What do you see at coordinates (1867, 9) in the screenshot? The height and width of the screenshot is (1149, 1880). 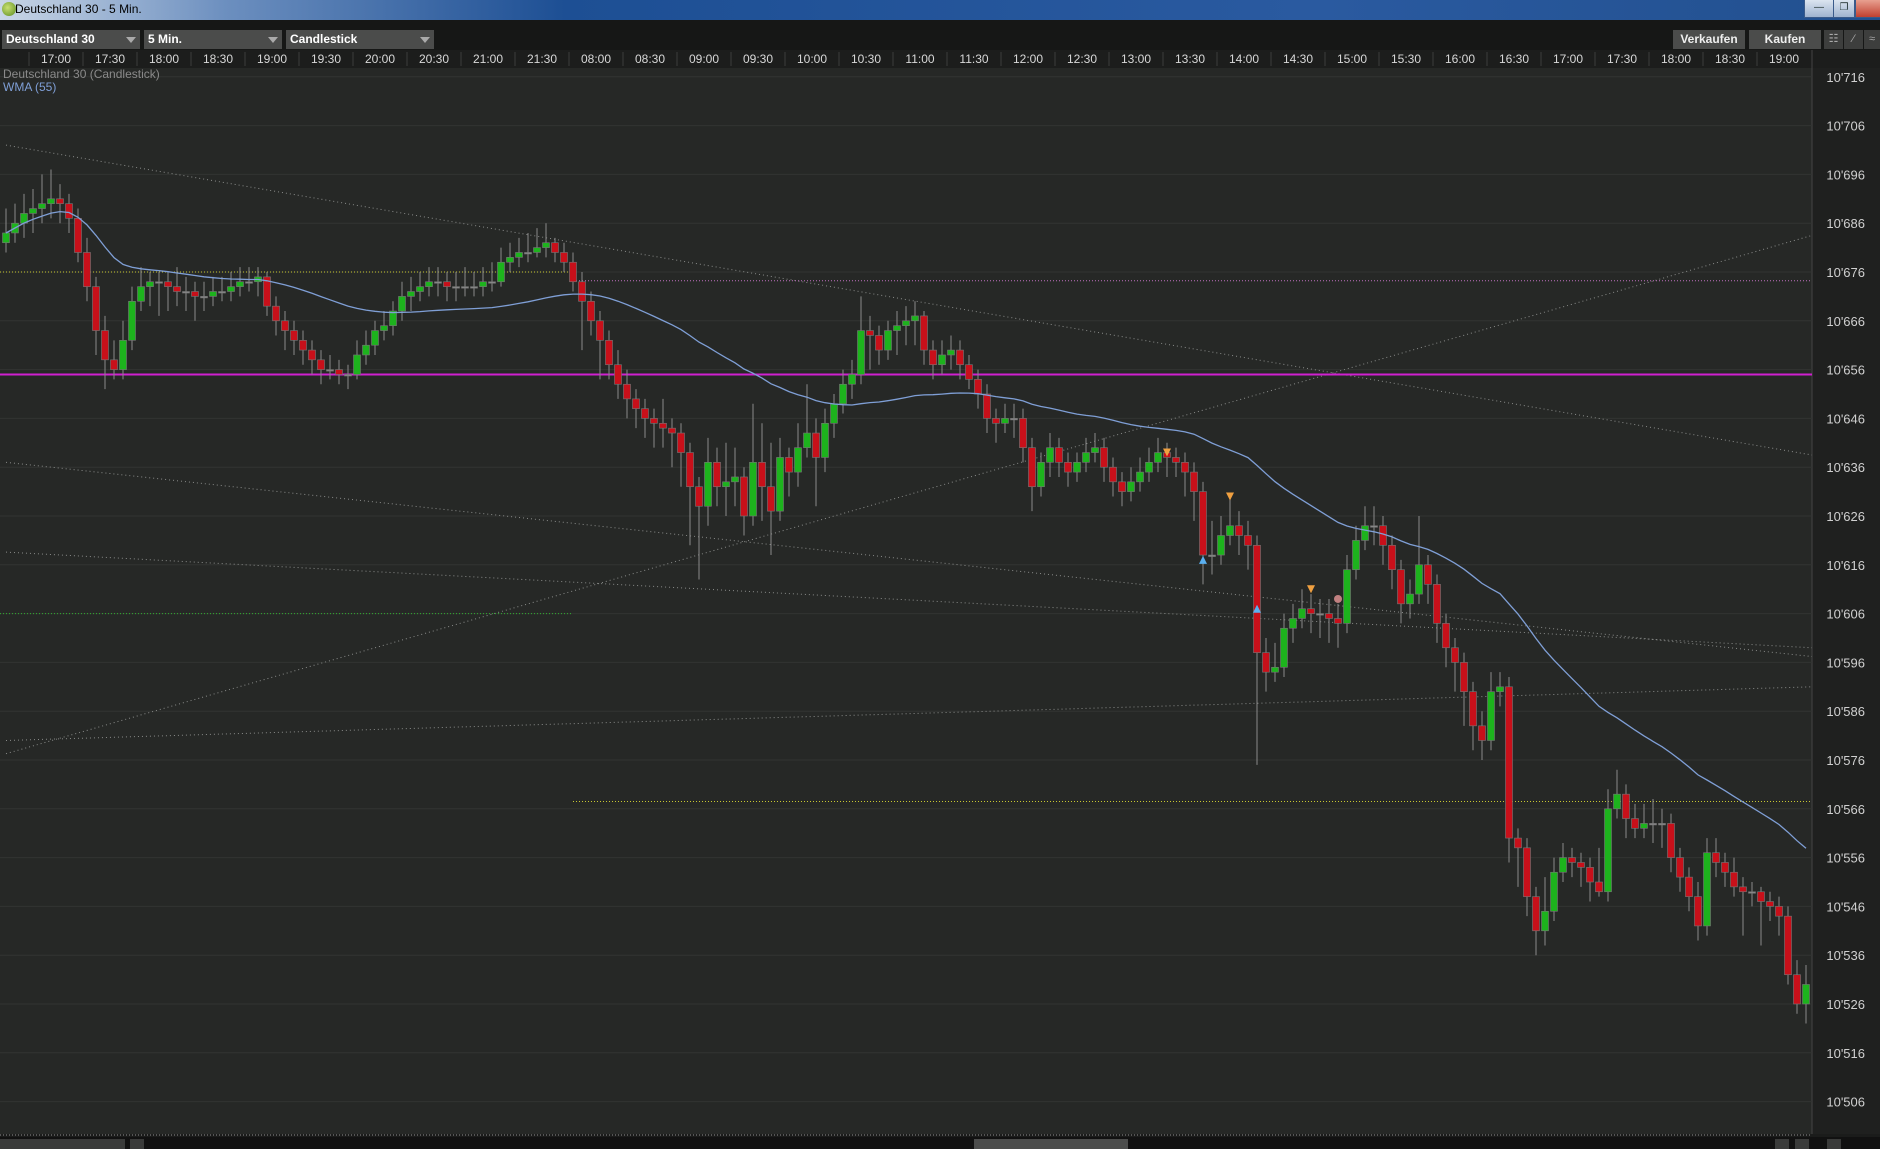 I see `close-icon` at bounding box center [1867, 9].